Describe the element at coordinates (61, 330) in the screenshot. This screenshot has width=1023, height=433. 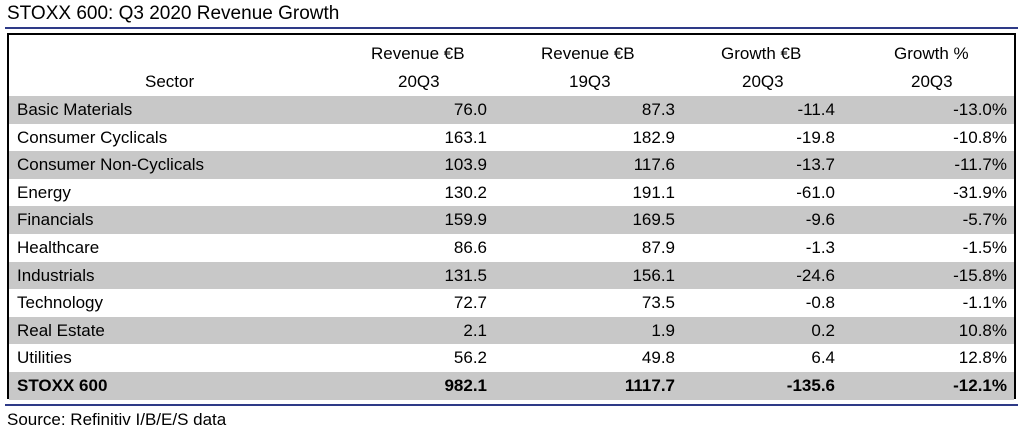
I see `sector-cell: Real Estate` at that location.